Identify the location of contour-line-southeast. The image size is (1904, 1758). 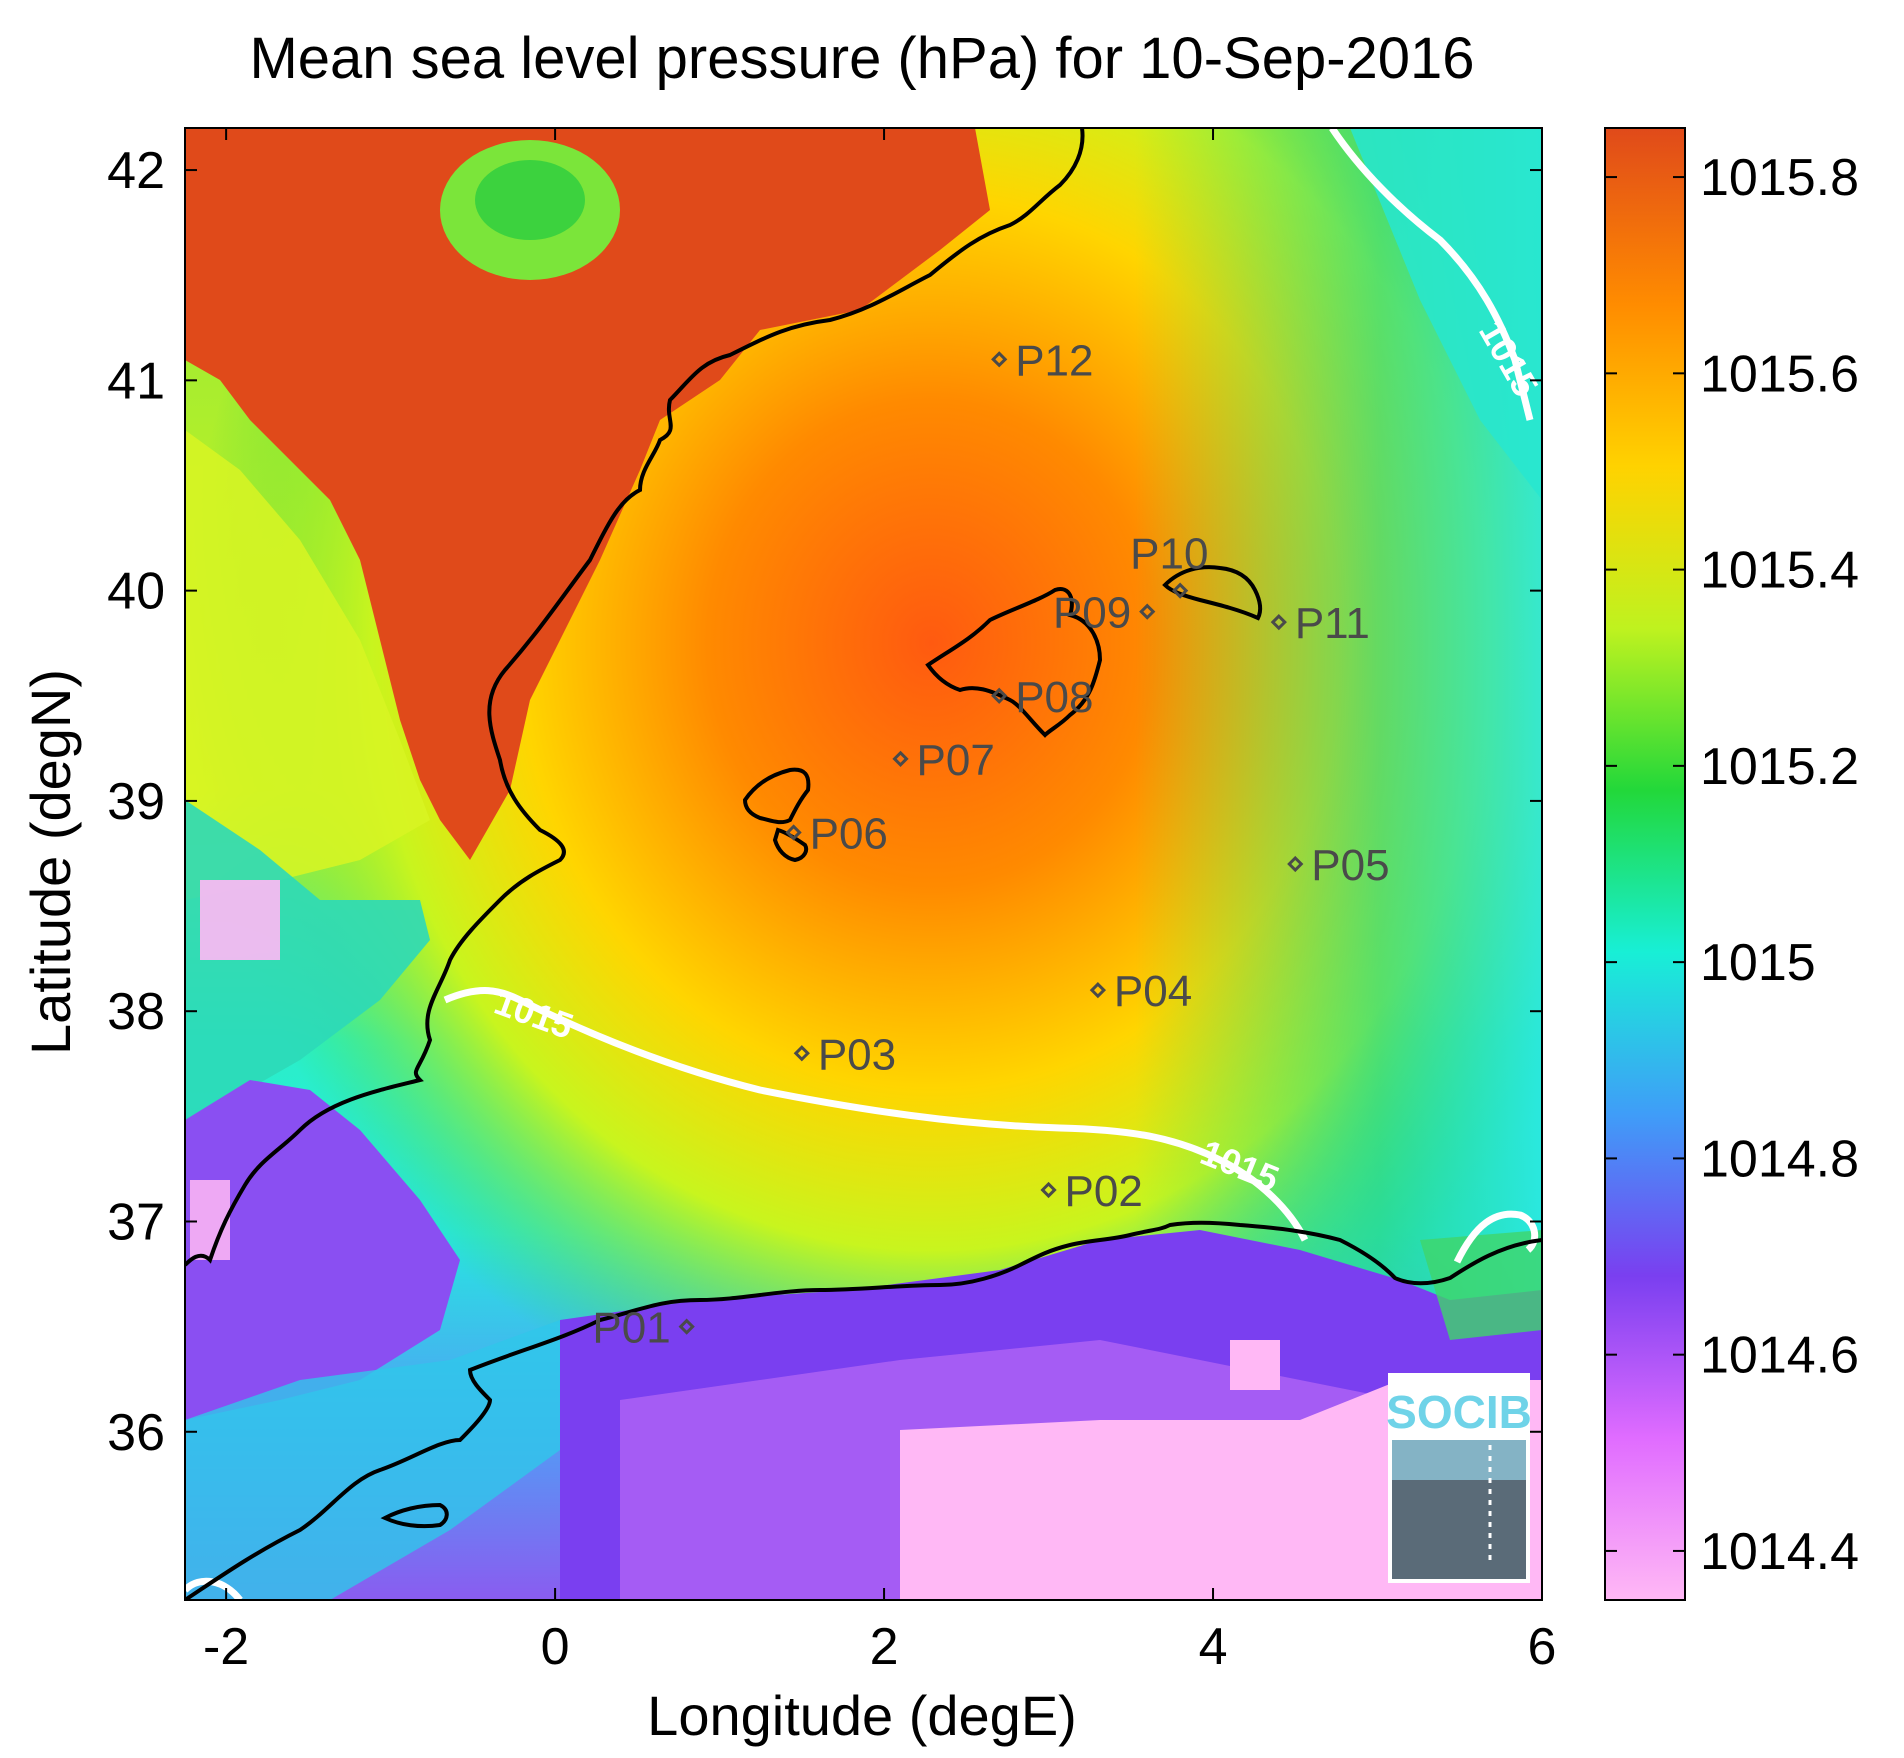
(1496, 1237).